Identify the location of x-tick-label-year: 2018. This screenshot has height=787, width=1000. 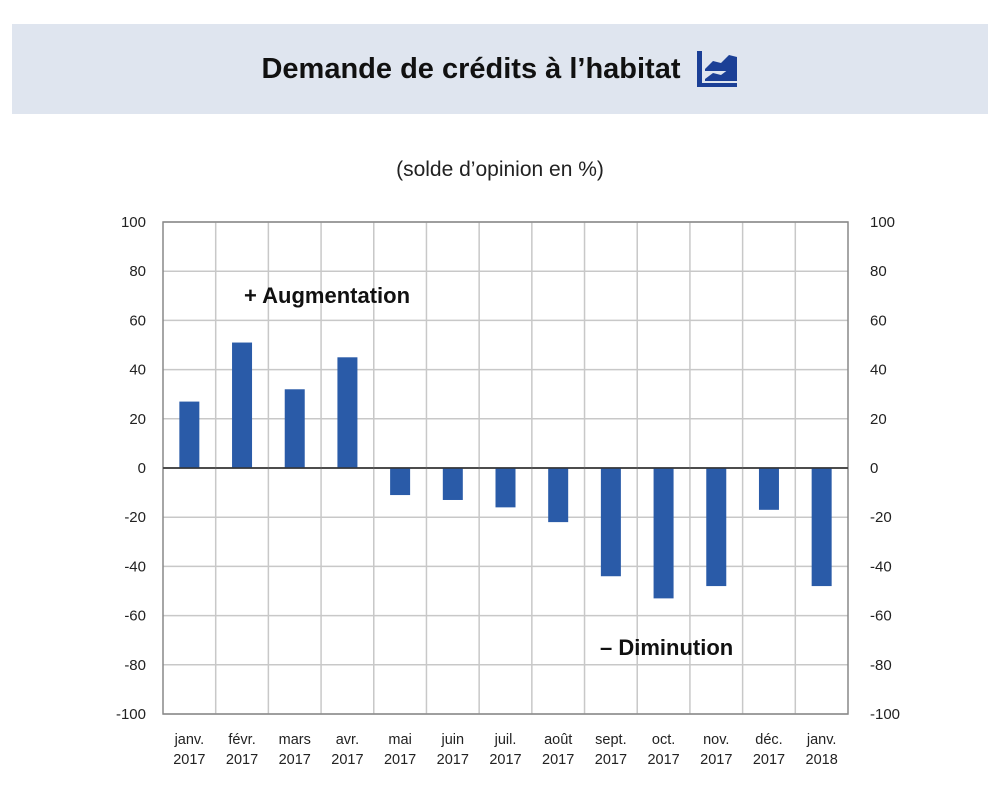
(822, 760).